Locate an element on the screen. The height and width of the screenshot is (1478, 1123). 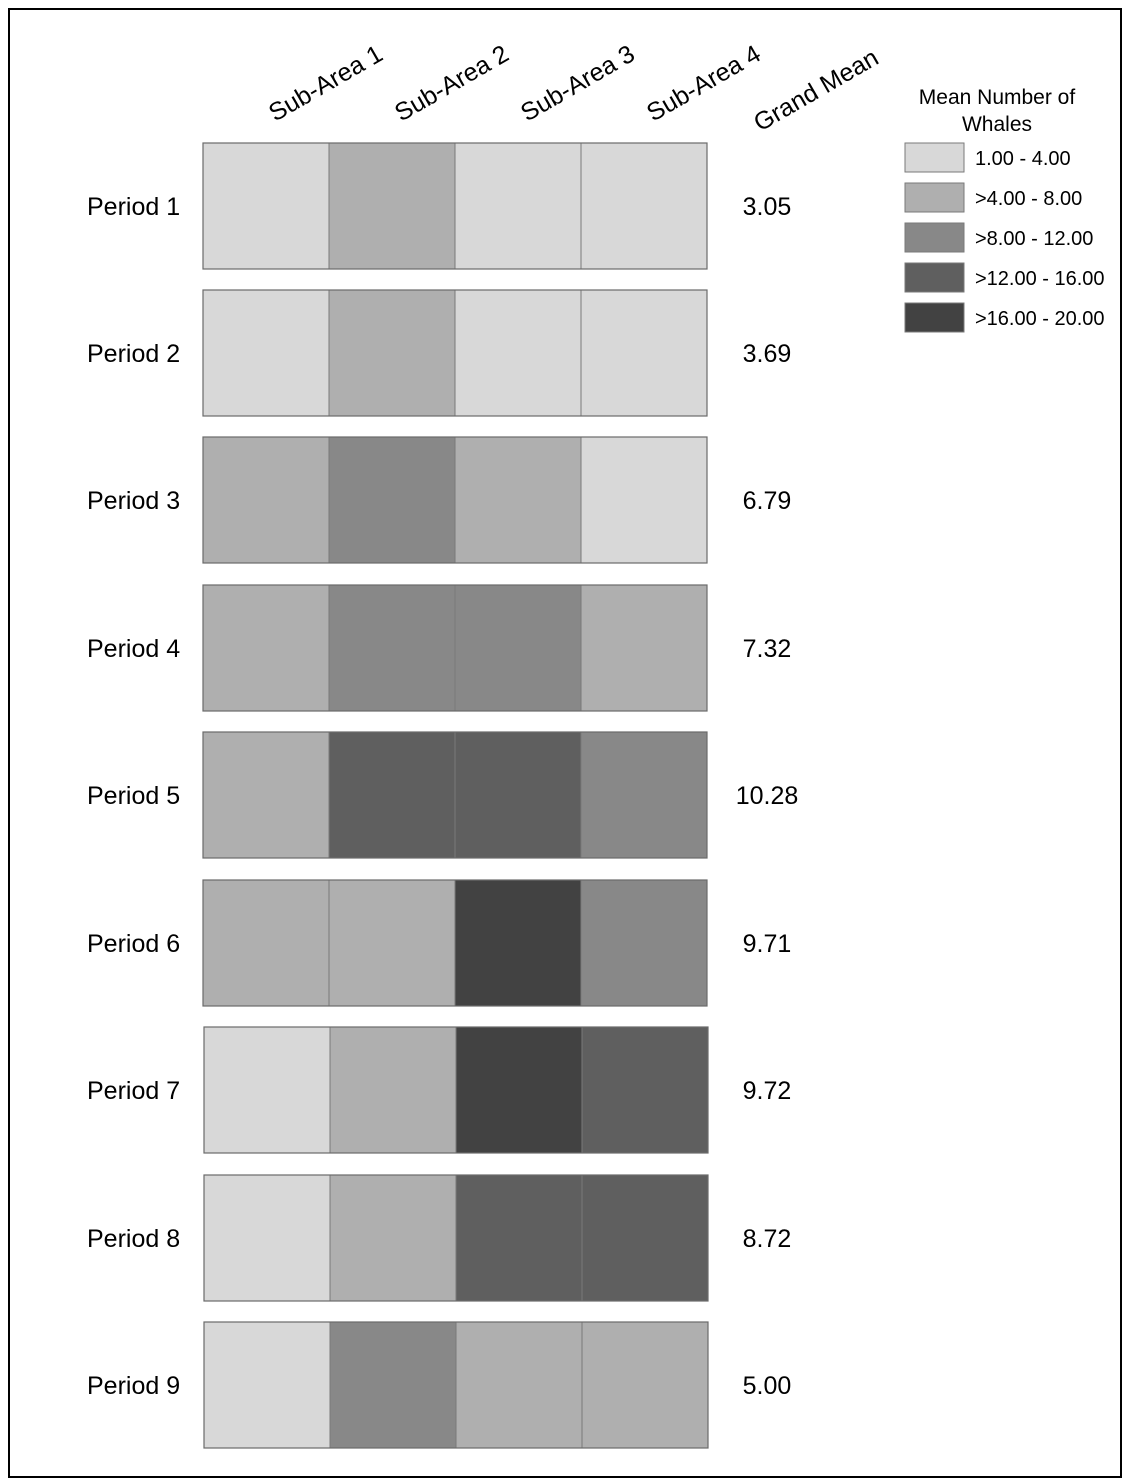
grand-mean-value: 3.05 is located at coordinates (767, 207).